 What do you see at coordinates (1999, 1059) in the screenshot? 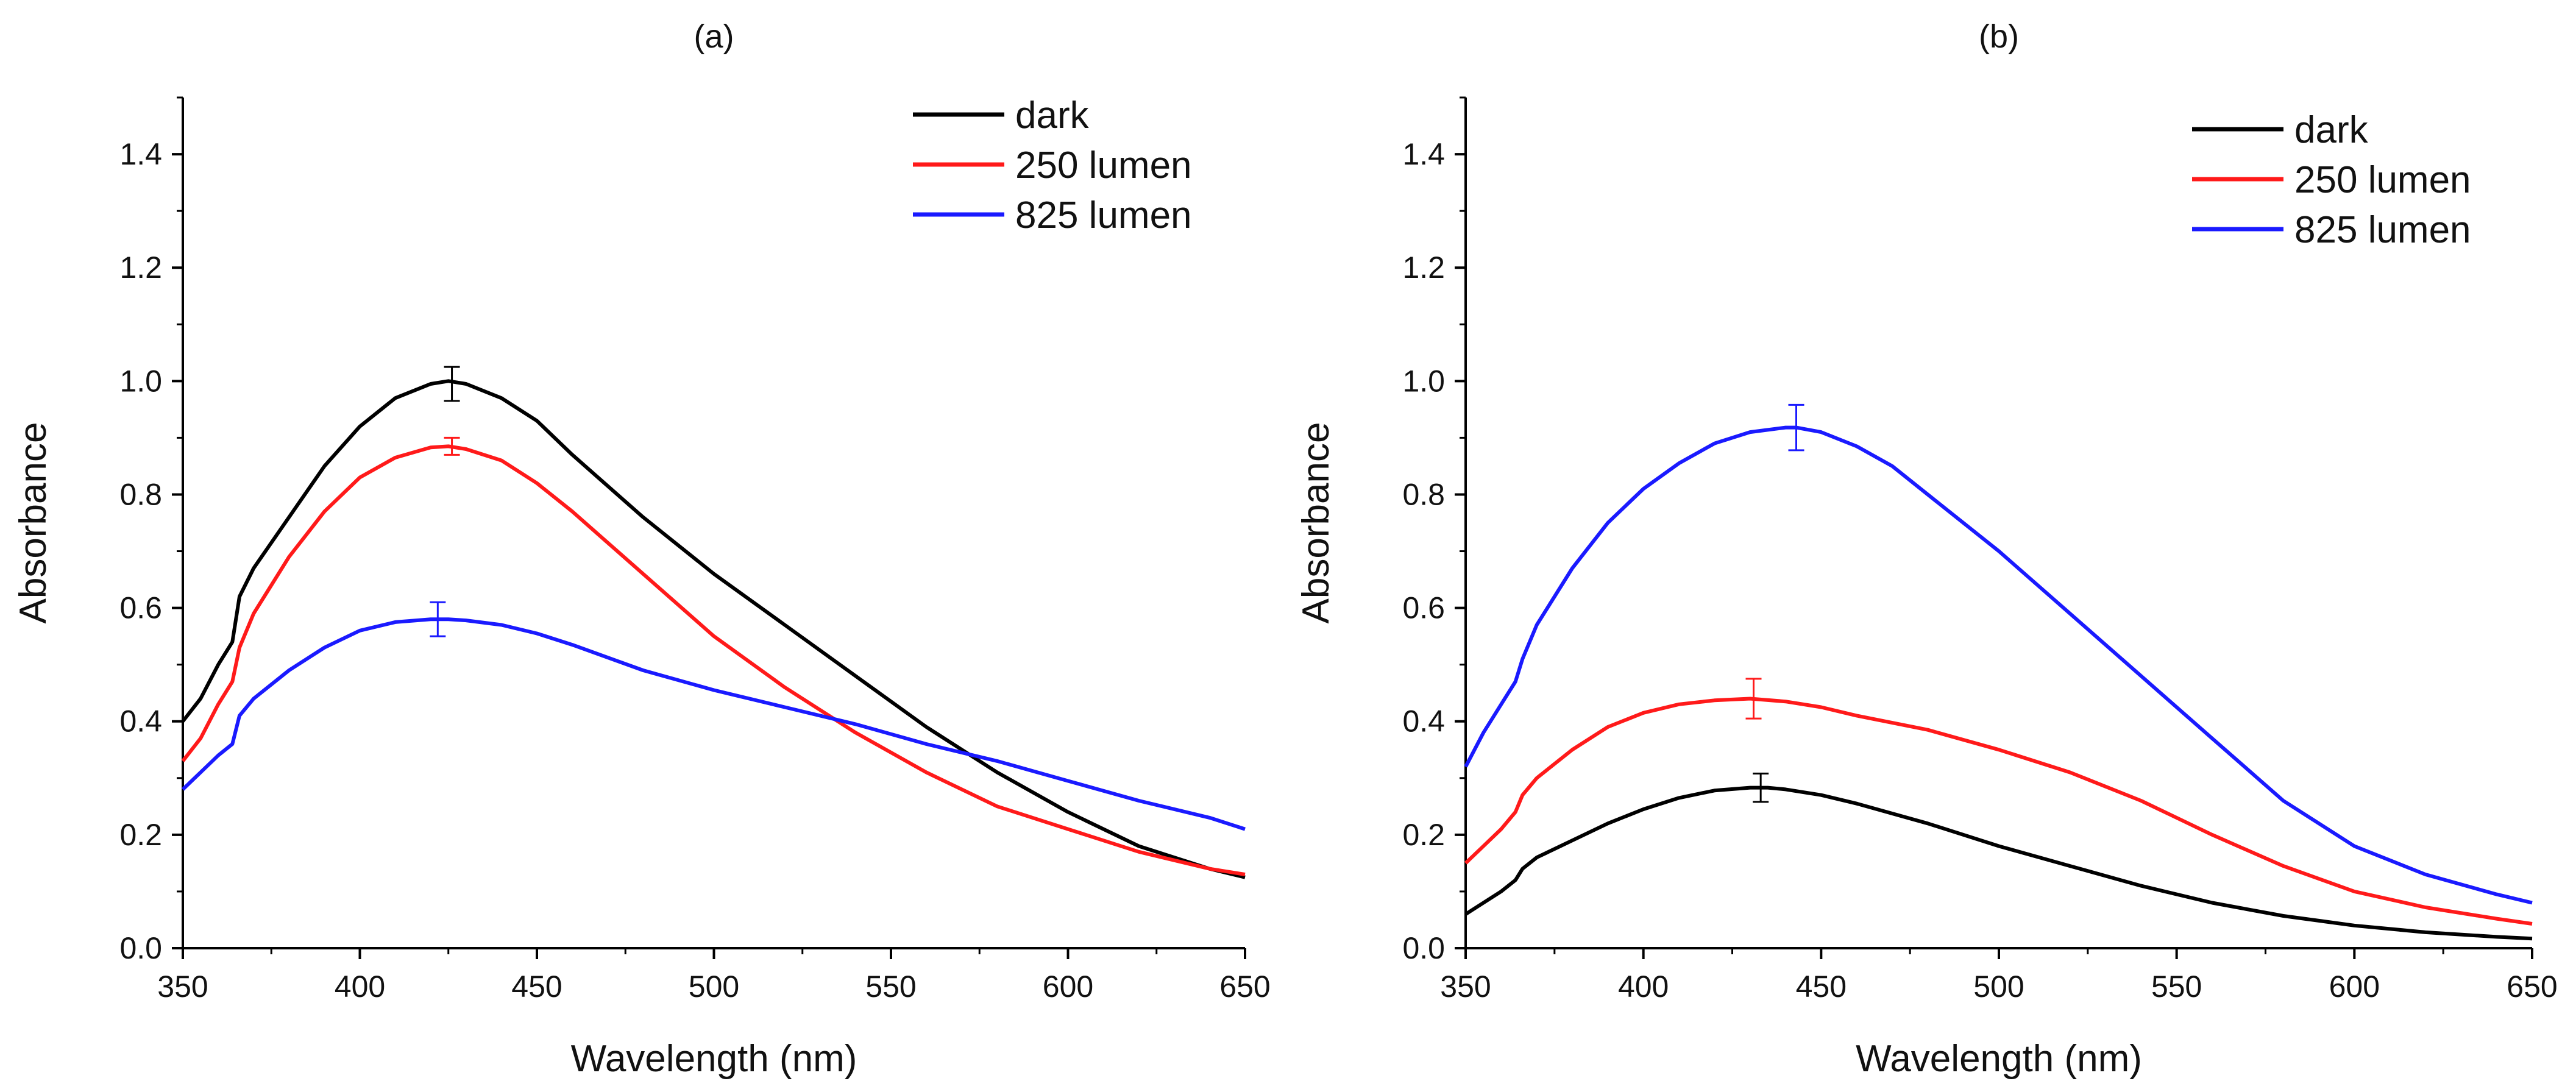
I see `x-axis-label-b: Wavelength (nm)` at bounding box center [1999, 1059].